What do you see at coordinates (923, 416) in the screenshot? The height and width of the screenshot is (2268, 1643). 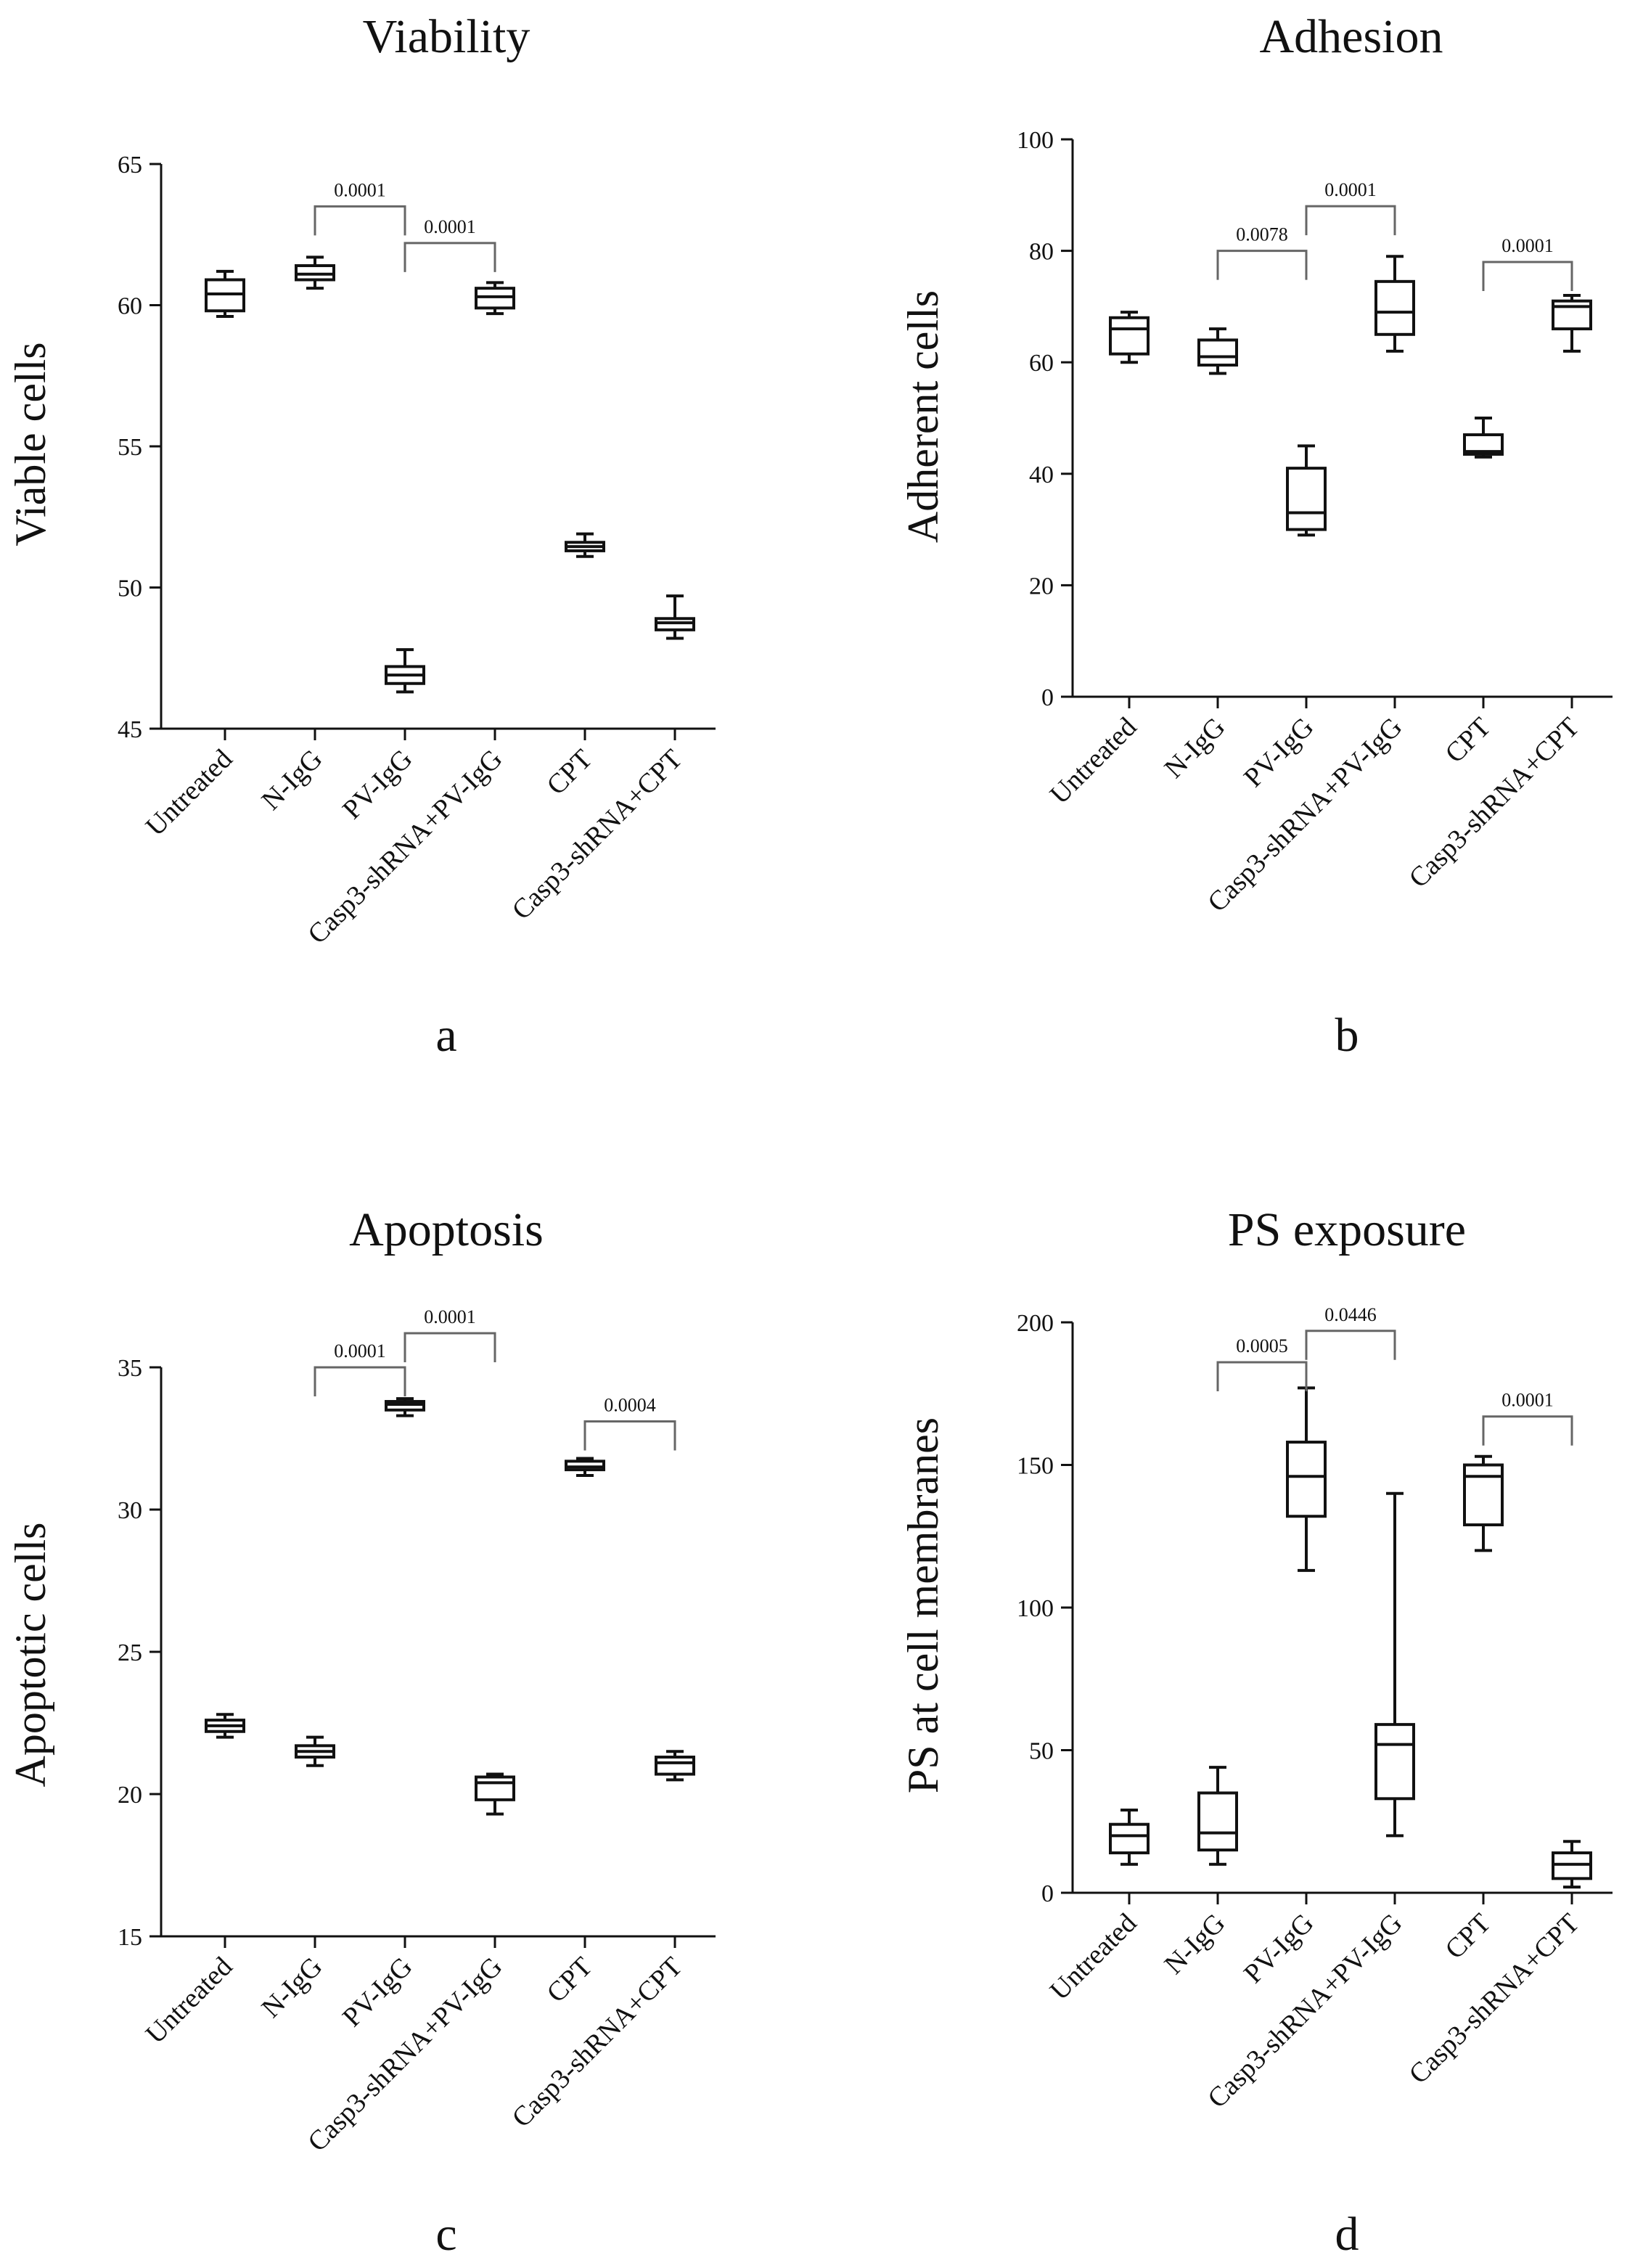 I see `y-axis-label: Adherent cells` at bounding box center [923, 416].